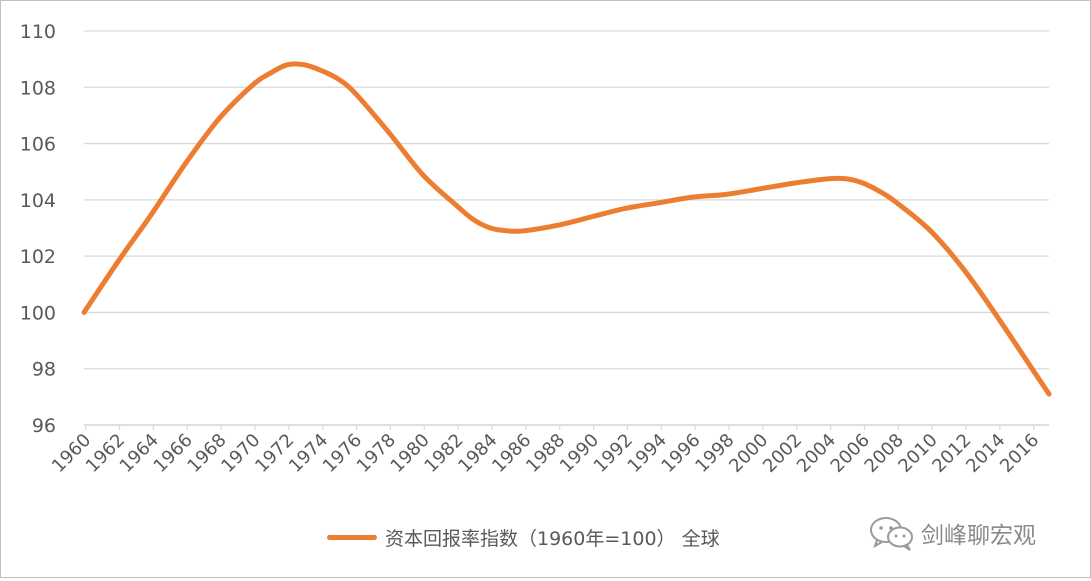  I want to click on x-tick-label: 1962, so click(105, 453).